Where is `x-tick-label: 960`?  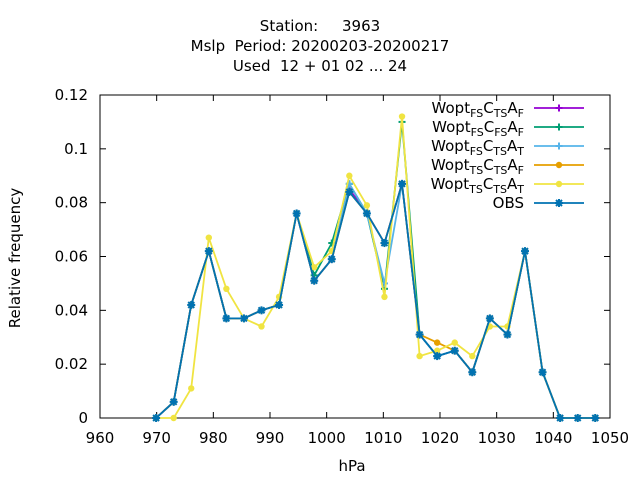
x-tick-label: 960 is located at coordinates (100, 438).